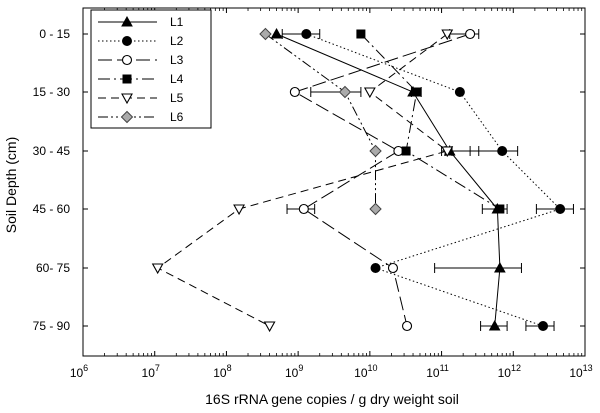 The image size is (600, 413). I want to click on series-L4, so click(430, 121).